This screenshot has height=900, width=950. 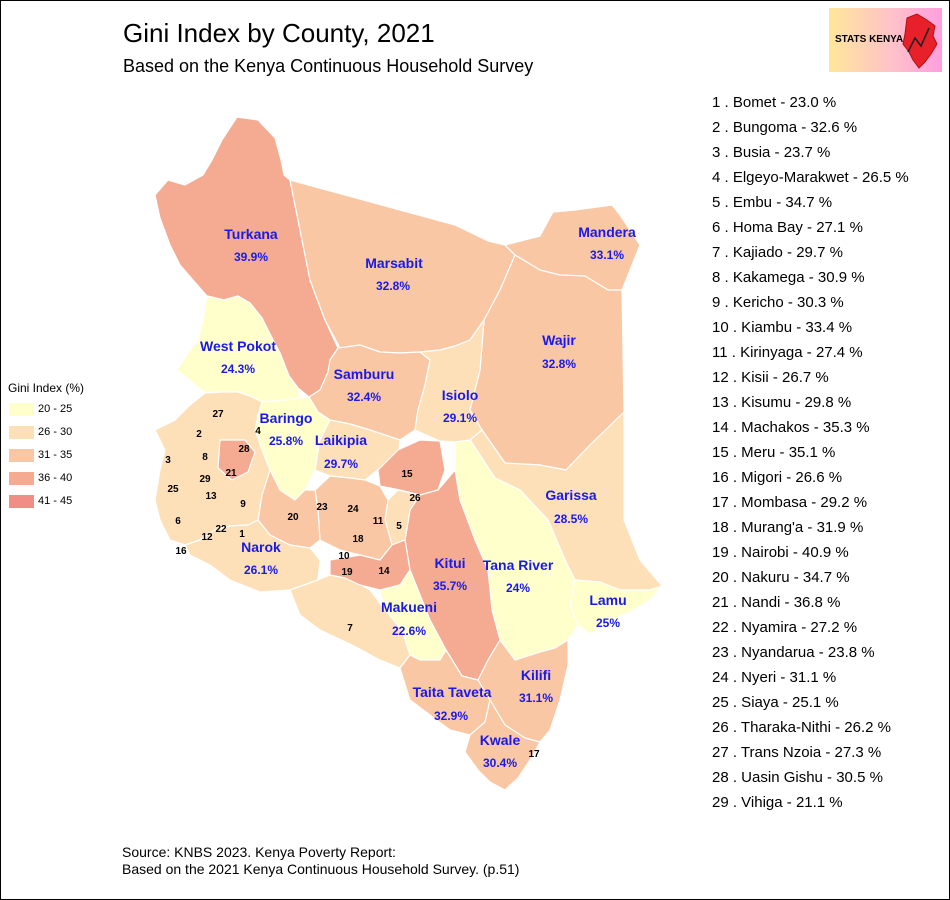 I want to click on label-wajir-name: Wajir, so click(x=559, y=340).